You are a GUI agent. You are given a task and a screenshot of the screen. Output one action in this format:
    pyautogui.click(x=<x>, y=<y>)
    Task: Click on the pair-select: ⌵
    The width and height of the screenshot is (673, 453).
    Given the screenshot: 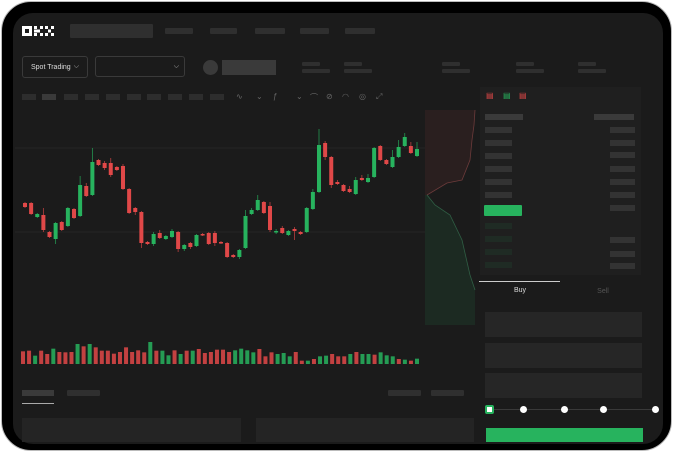 What is the action you would take?
    pyautogui.click(x=140, y=66)
    